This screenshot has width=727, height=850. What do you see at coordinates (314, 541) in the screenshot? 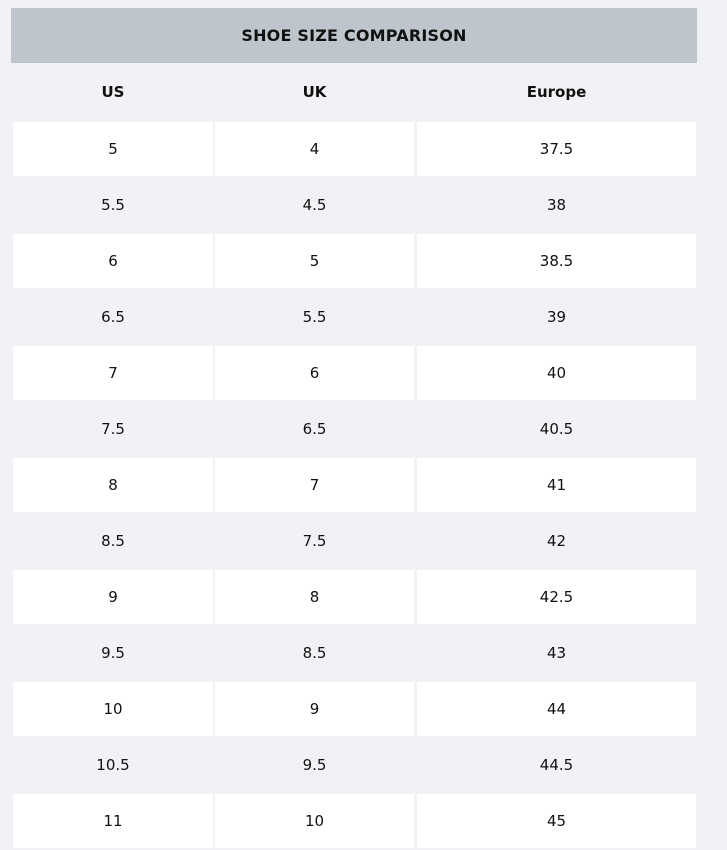
I see `cell-uk: 7.5` at bounding box center [314, 541].